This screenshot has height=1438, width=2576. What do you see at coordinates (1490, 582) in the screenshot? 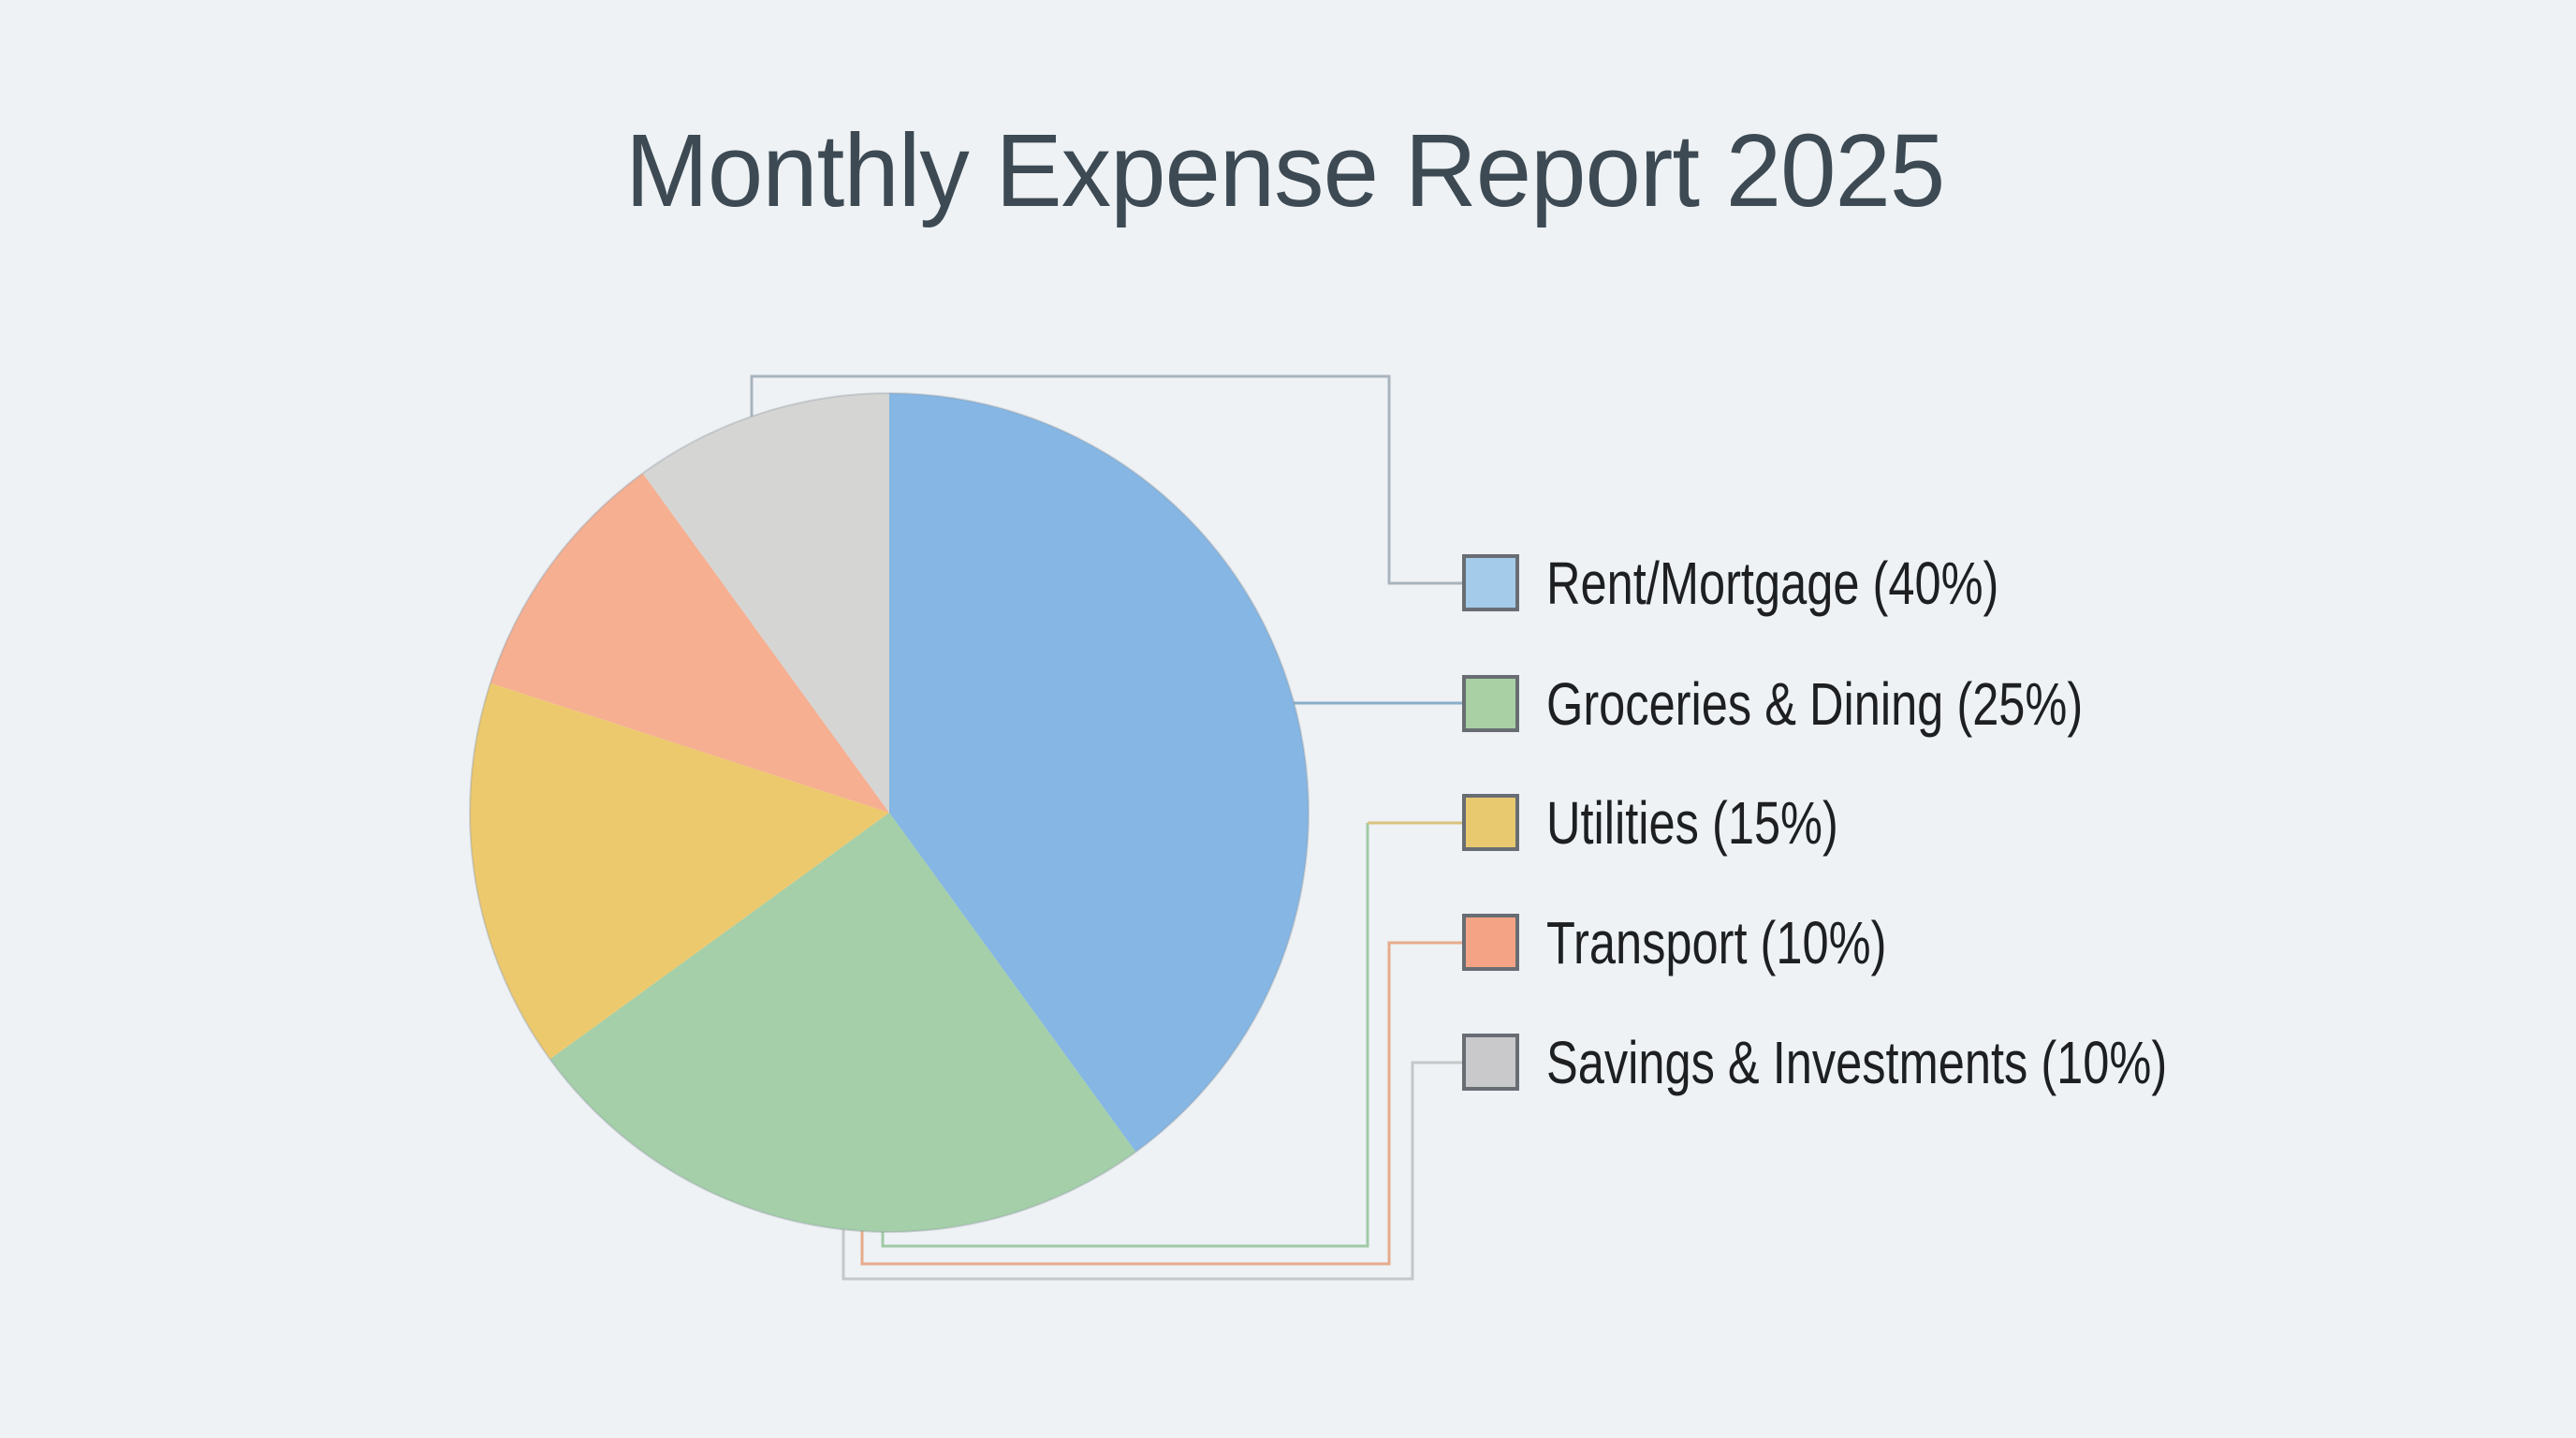
I see `legend-swatch-rent-mortgage` at bounding box center [1490, 582].